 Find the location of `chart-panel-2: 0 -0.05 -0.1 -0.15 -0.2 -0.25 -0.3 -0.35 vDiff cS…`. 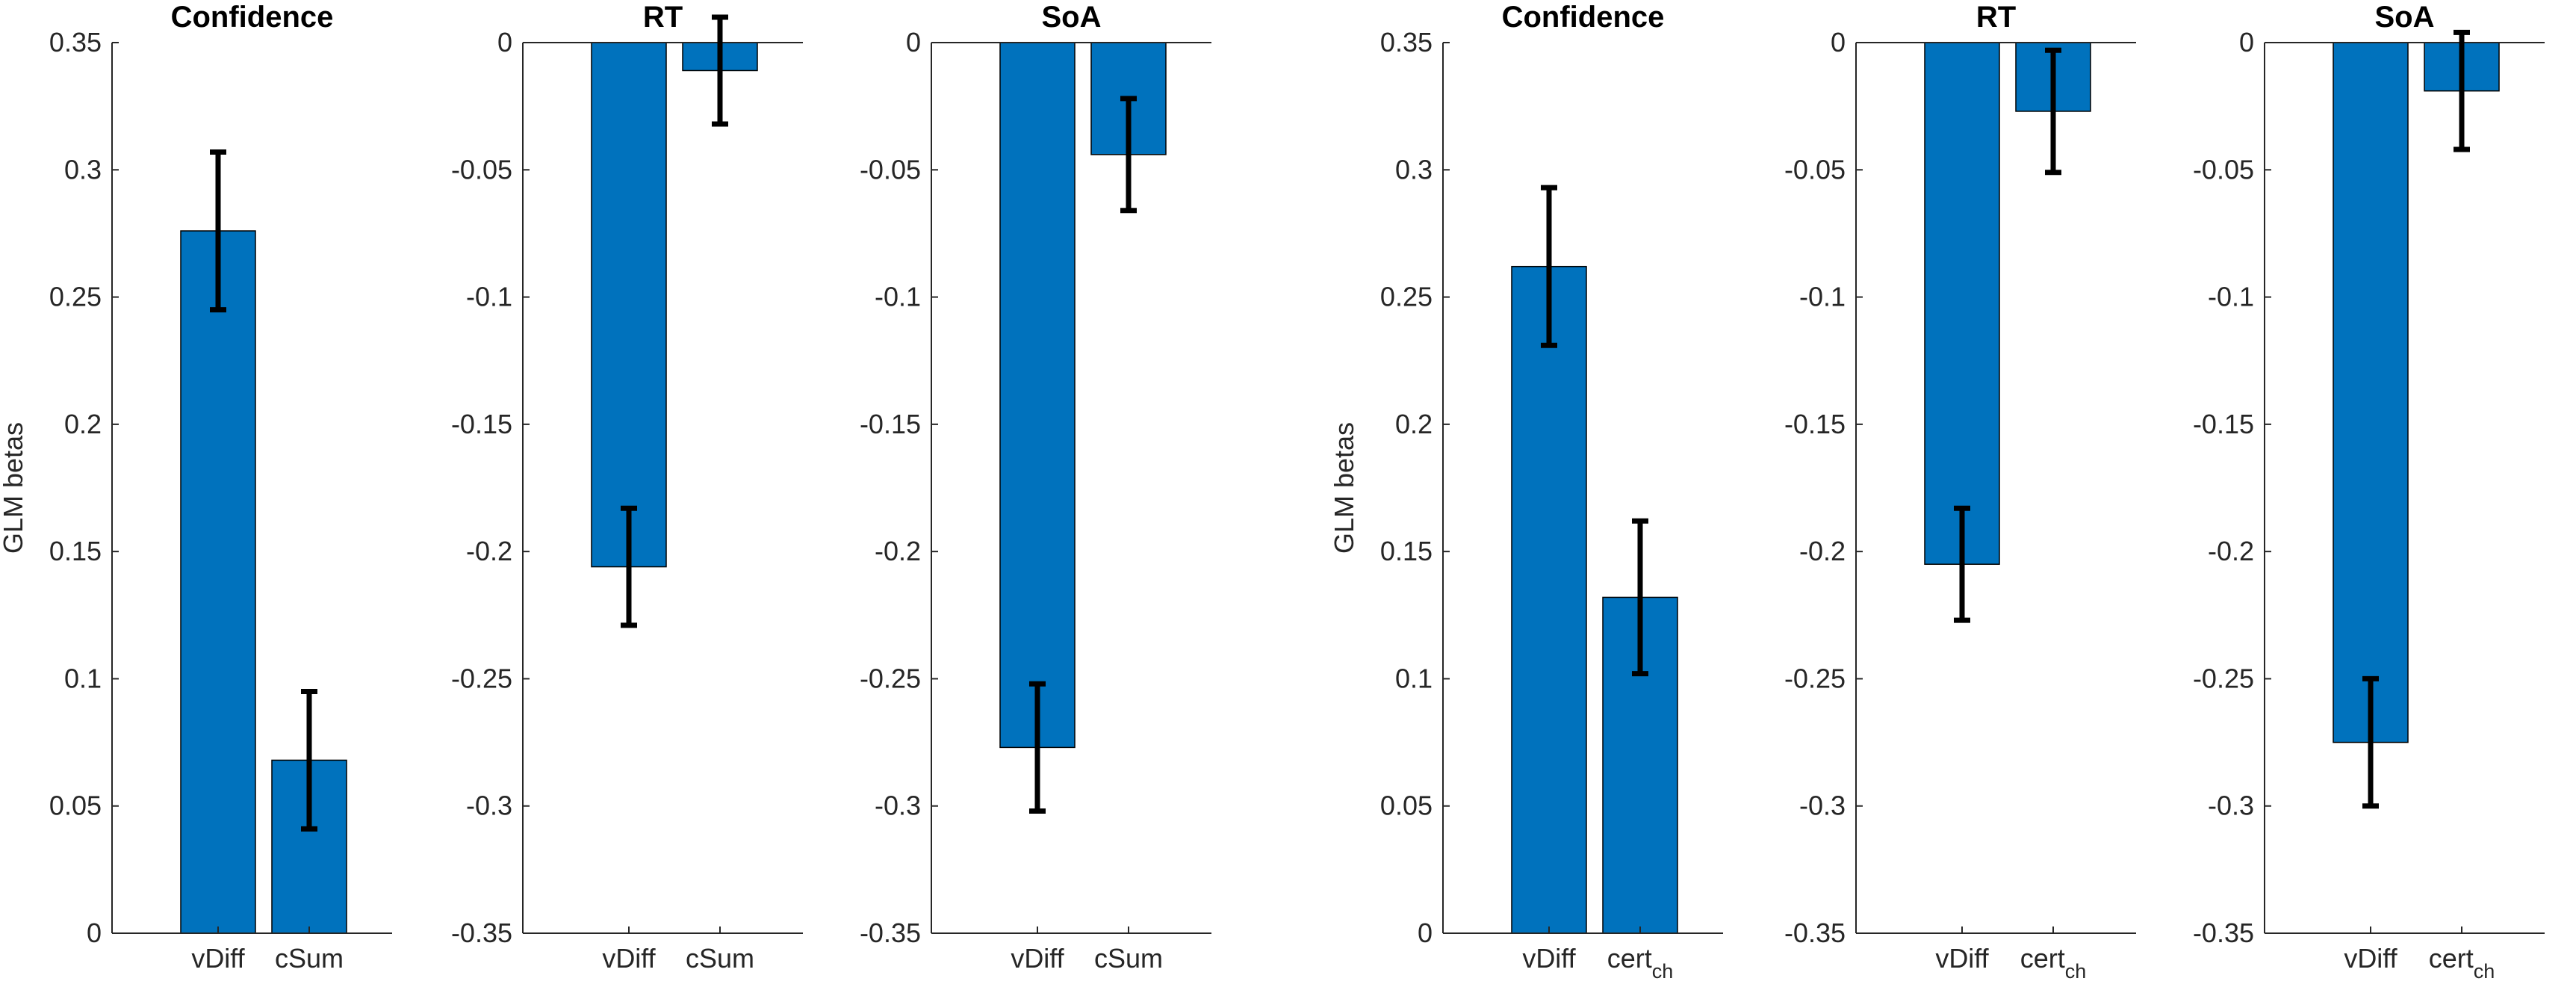

chart-panel-2: 0 -0.05 -0.1 -0.15 -0.2 -0.25 -0.3 -0.35 vDiff cS… is located at coordinates (627, 487).